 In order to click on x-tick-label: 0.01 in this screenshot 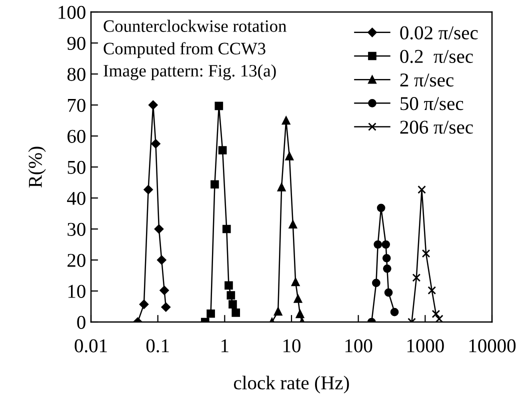, I will do `click(90, 345)`.